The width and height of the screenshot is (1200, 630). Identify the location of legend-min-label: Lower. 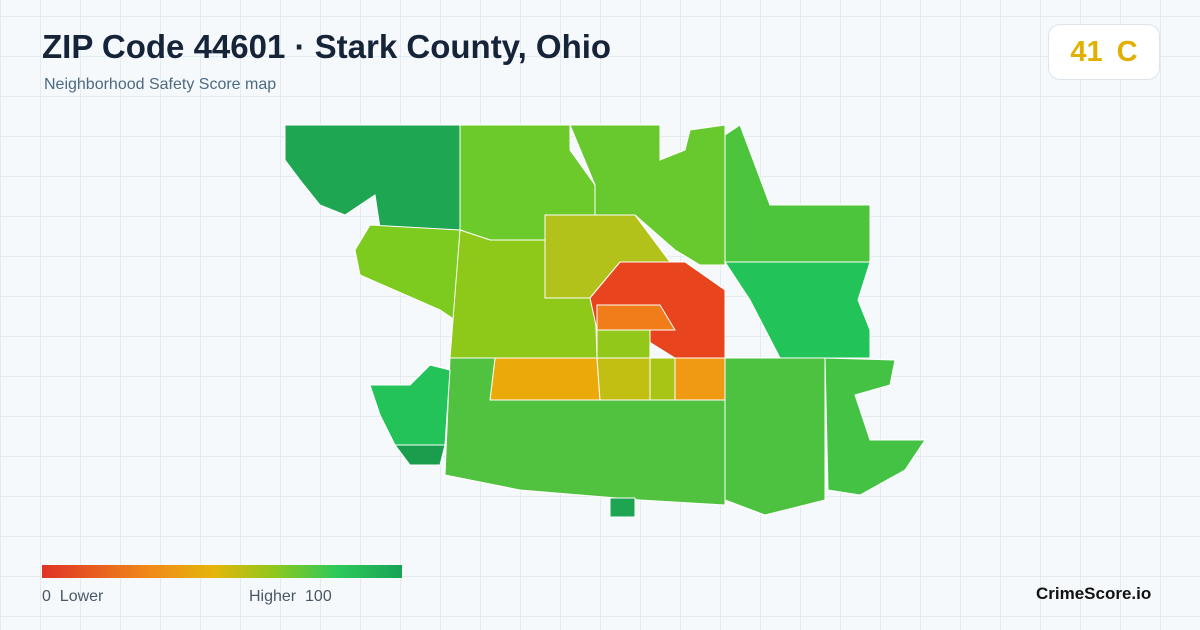
(81, 596).